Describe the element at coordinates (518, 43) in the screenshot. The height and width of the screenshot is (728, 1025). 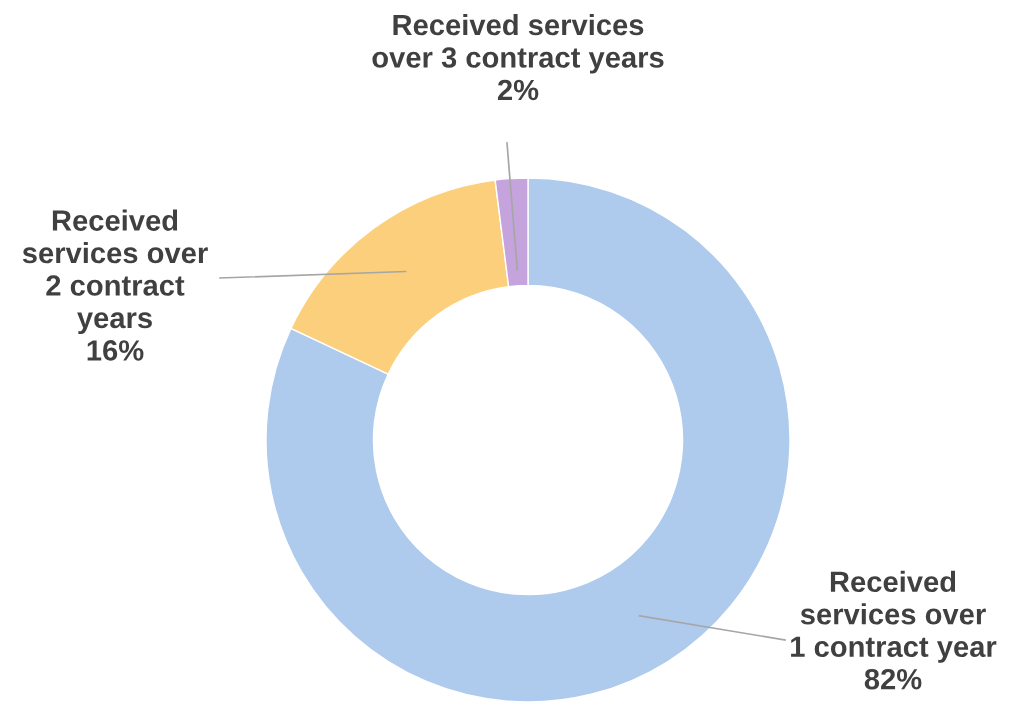
I see `slice-label: Received services over 3 contract years` at that location.